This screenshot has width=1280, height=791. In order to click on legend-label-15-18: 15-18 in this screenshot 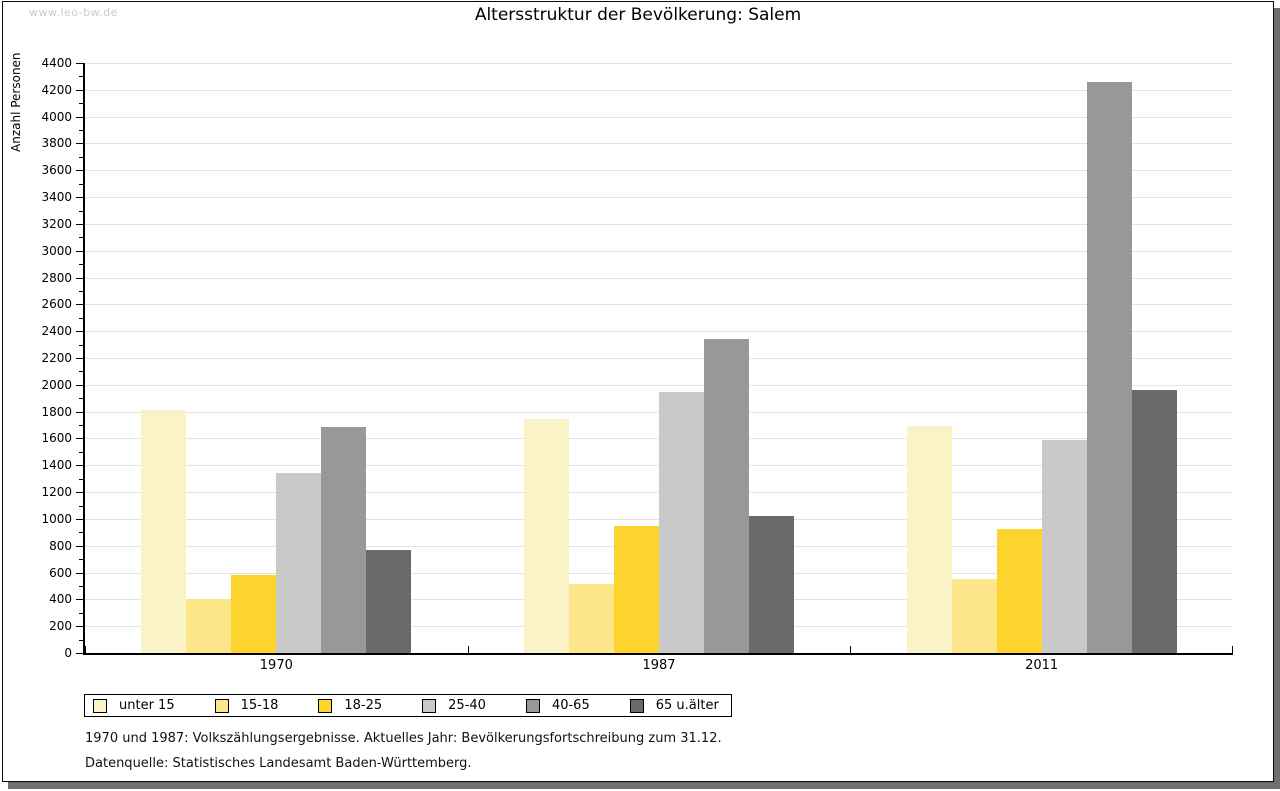, I will do `click(259, 705)`.